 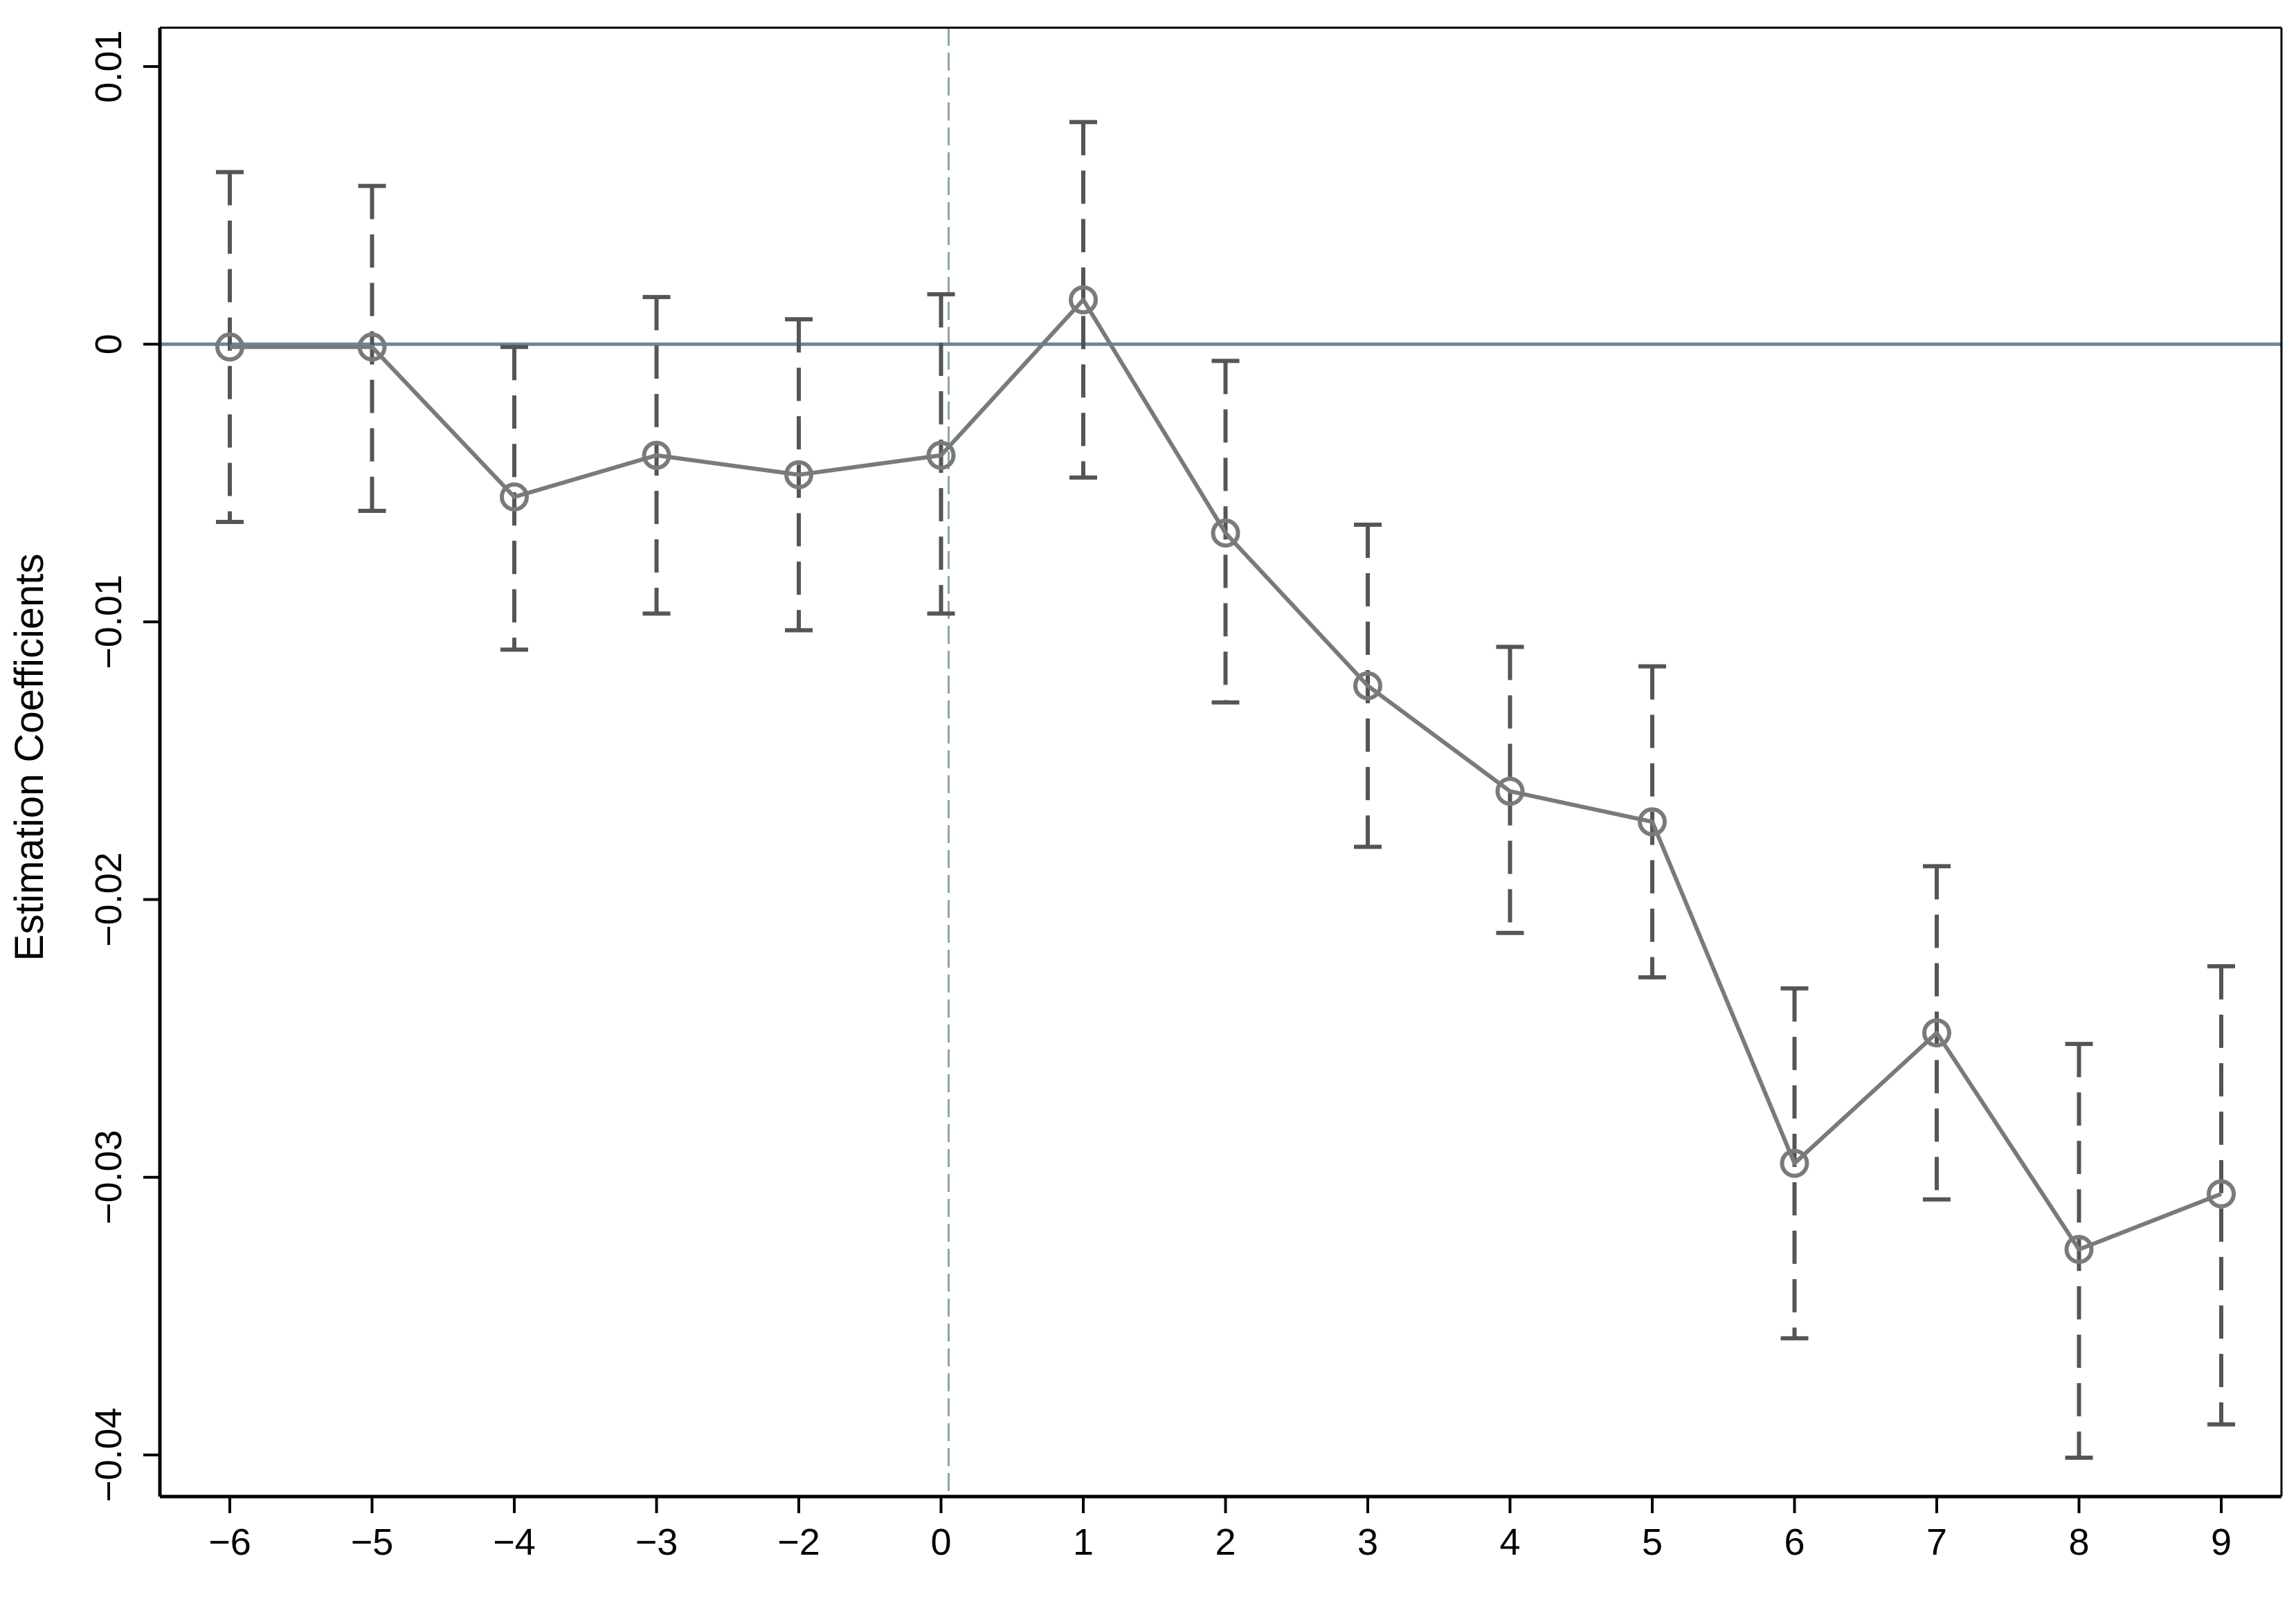 What do you see at coordinates (1225, 1542) in the screenshot?
I see `x-tick-label: 2` at bounding box center [1225, 1542].